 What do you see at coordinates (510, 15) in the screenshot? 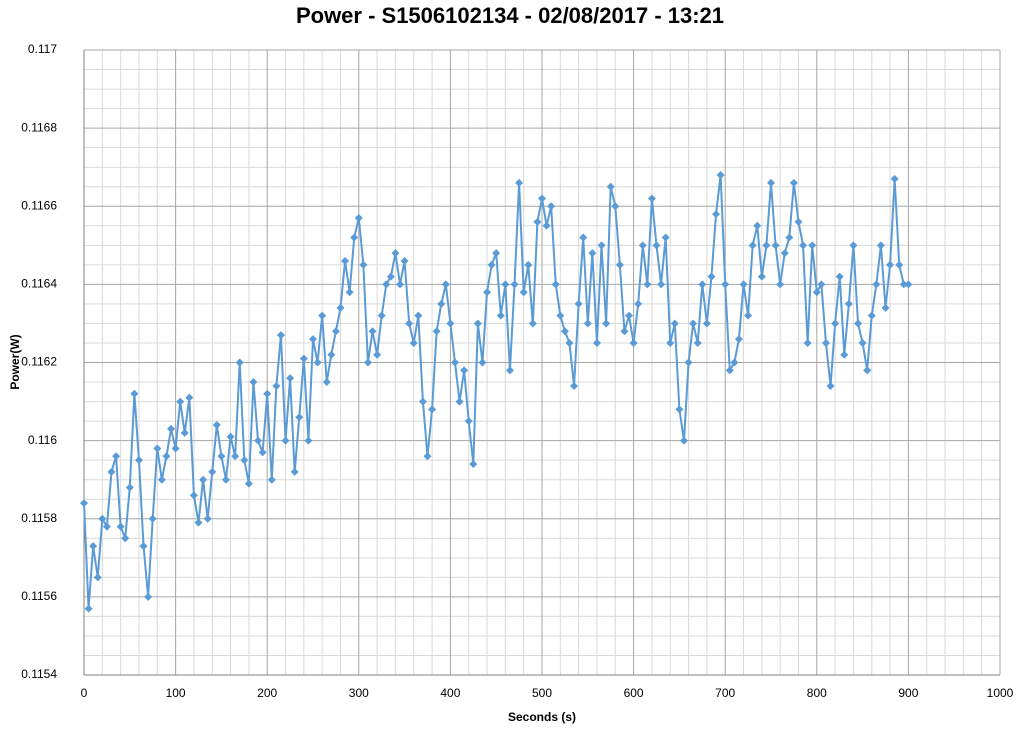
I see `chart-title: Power - S1506102134 - 02/08/2017 - 13:21` at bounding box center [510, 15].